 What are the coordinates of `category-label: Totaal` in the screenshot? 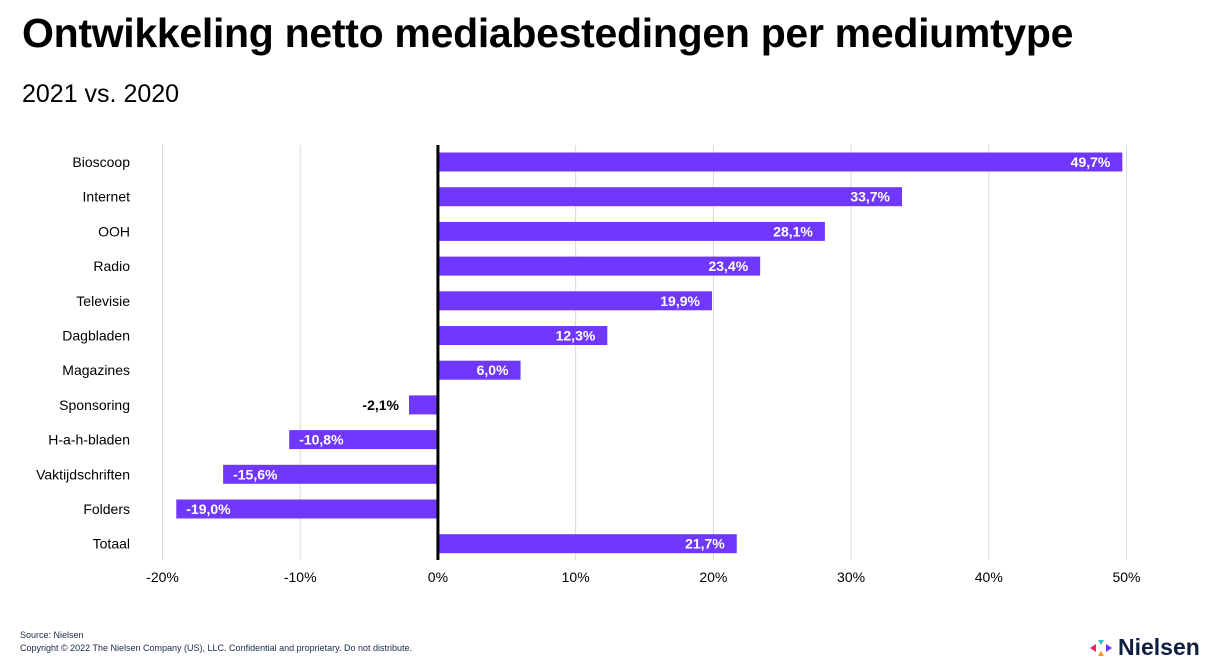 It's located at (111, 544).